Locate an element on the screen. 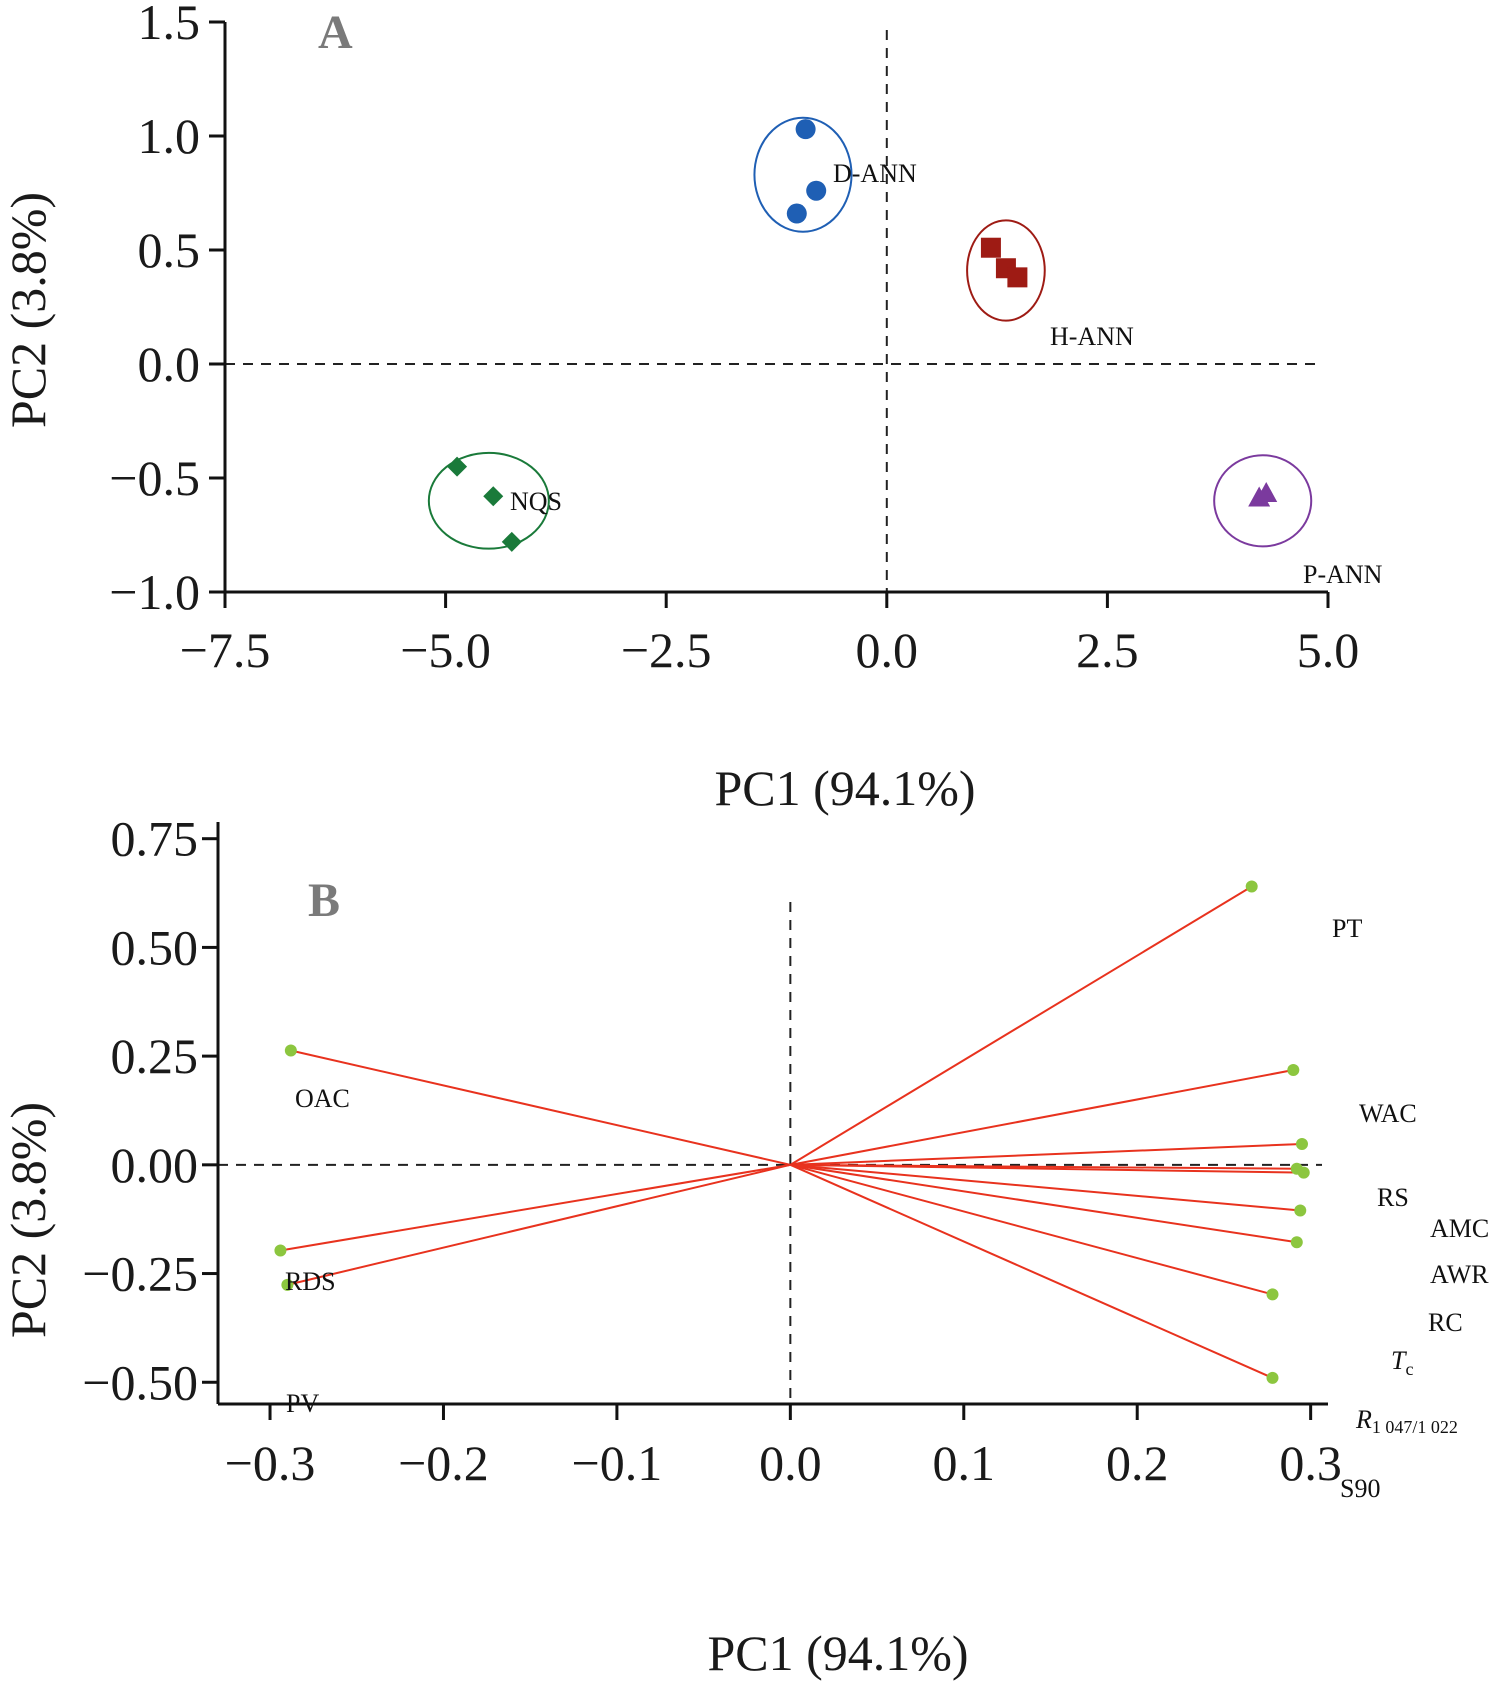  var-label-pt: PT is located at coordinates (1347, 928).